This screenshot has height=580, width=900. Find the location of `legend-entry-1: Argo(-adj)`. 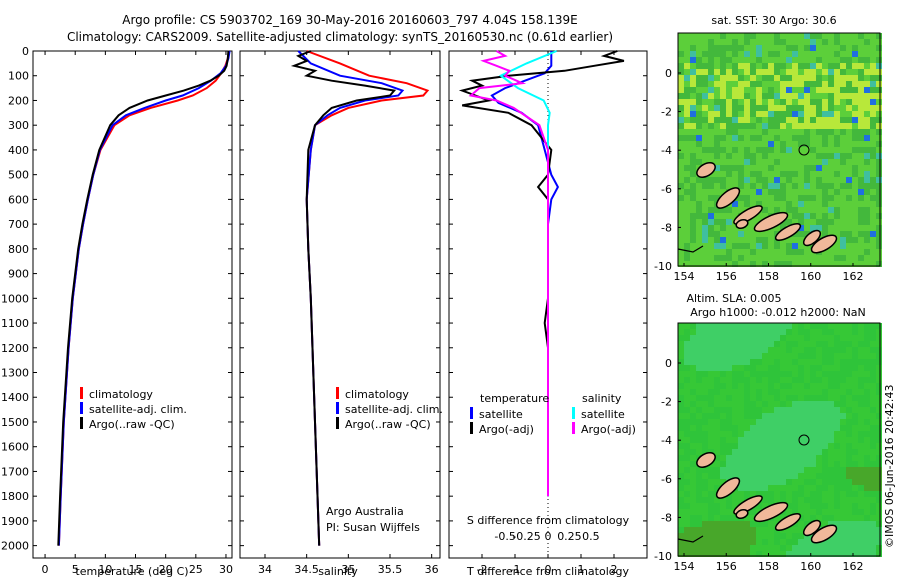

legend-entry-1: Argo(-adj) is located at coordinates (506, 429).